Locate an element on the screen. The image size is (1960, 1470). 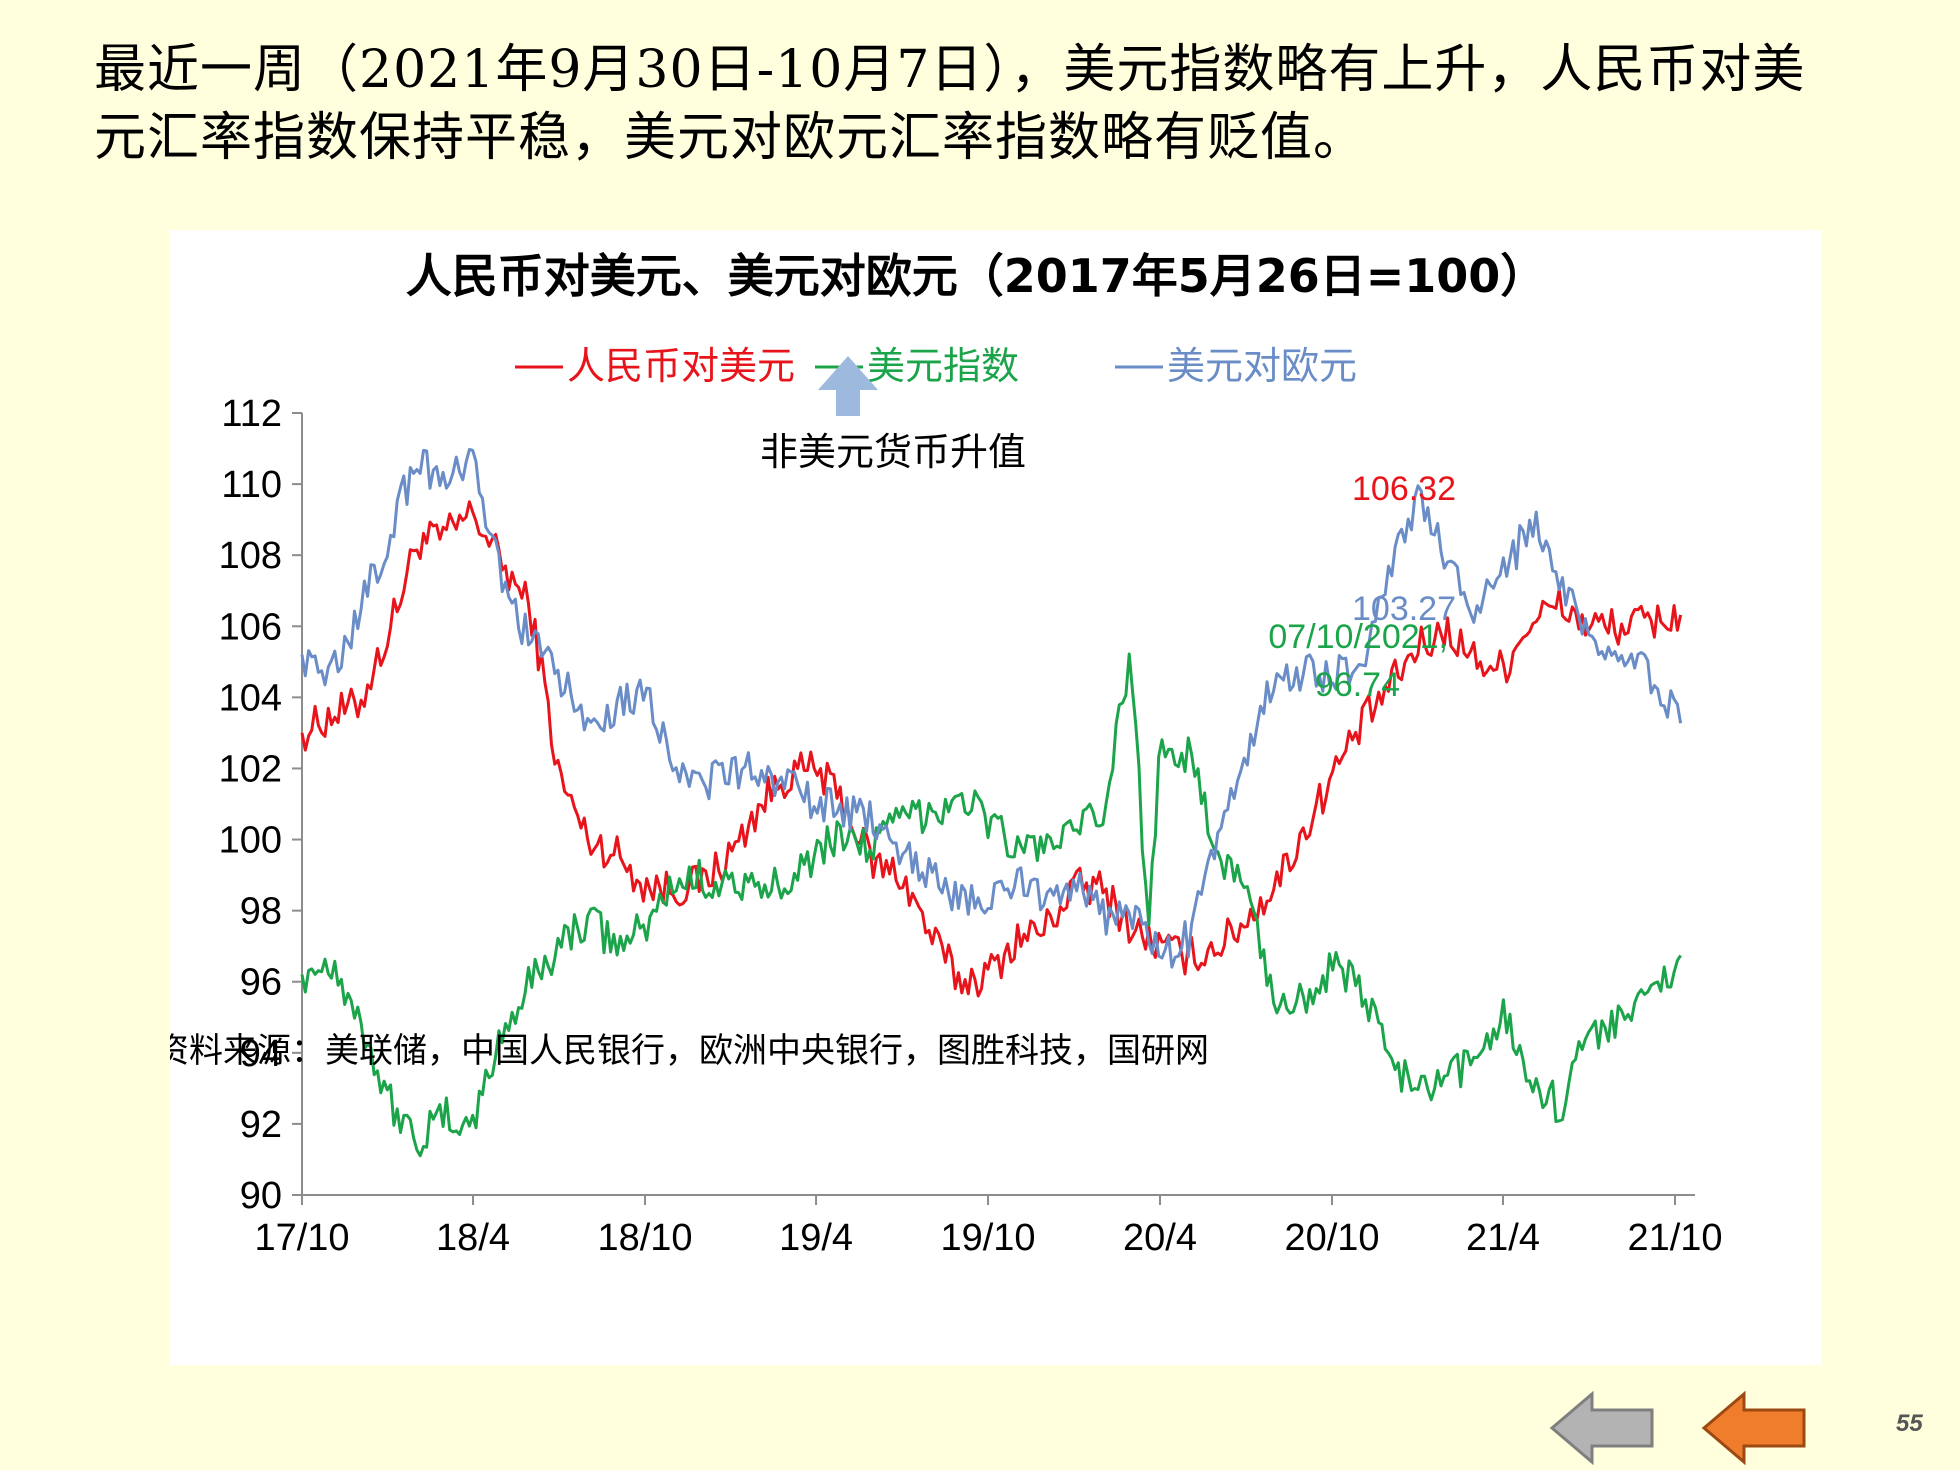
end-label-usd-date: 07/10/2021, is located at coordinates (1358, 637).